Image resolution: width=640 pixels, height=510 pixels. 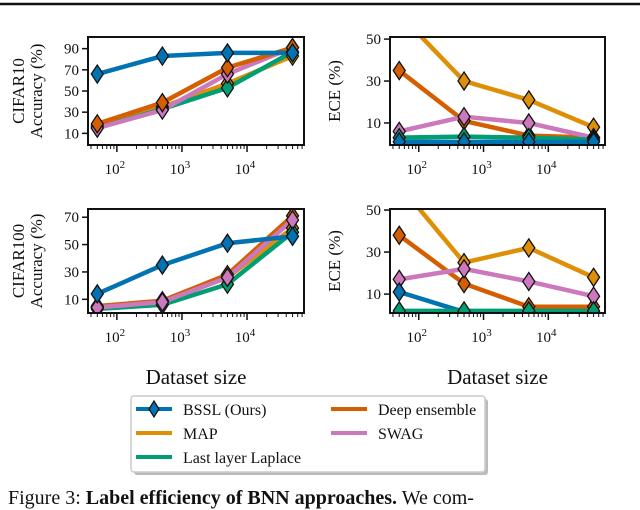 I want to click on subplot-2: 10 30 50 10² 10³ 10⁴ ECE (%), so click(x=465, y=91).